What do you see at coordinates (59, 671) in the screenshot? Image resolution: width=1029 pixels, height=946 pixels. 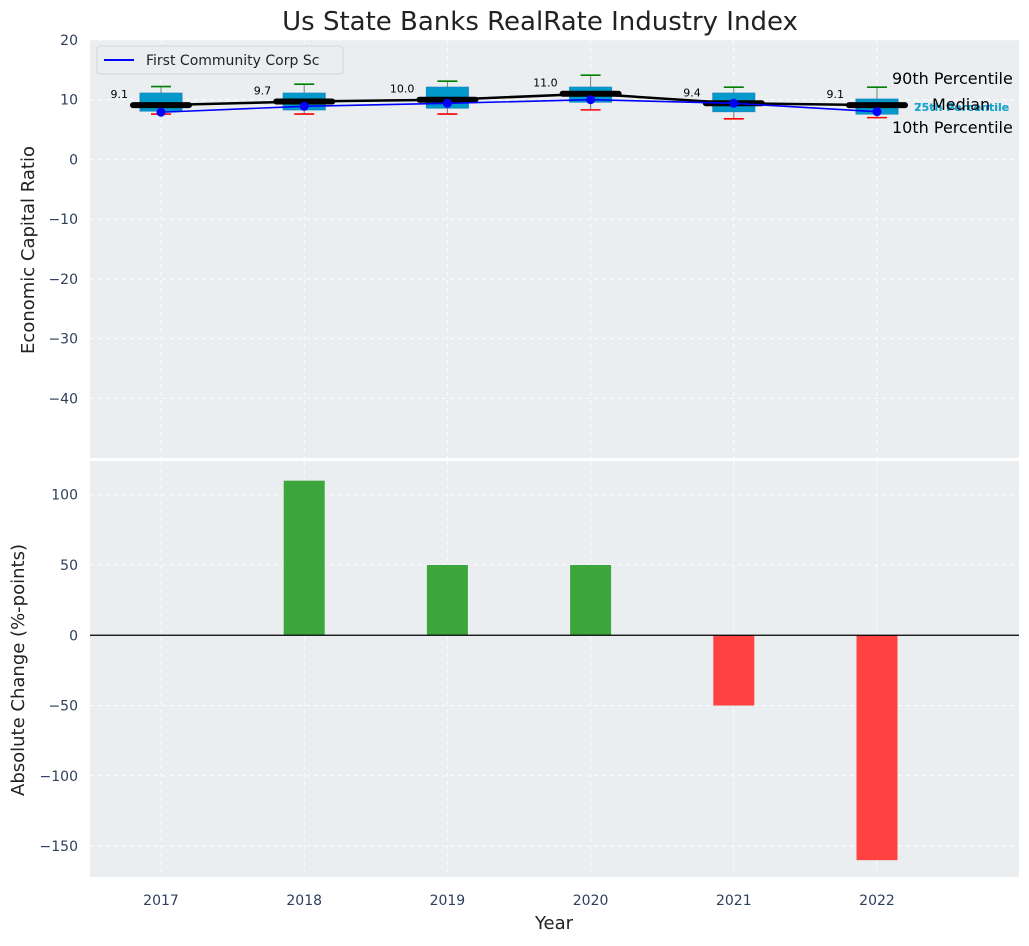 I see `bottom-y-tick-labels: 100 50 0 −50 −100 −150` at bounding box center [59, 671].